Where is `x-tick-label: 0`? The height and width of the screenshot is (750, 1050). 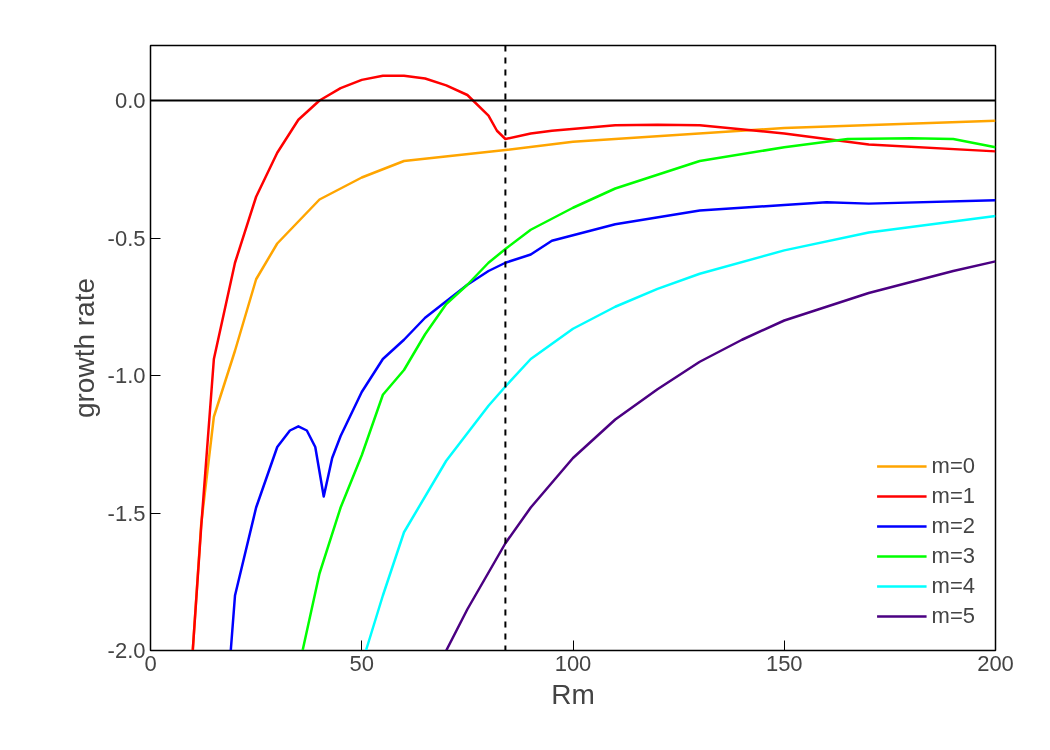
x-tick-label: 0 is located at coordinates (150, 663).